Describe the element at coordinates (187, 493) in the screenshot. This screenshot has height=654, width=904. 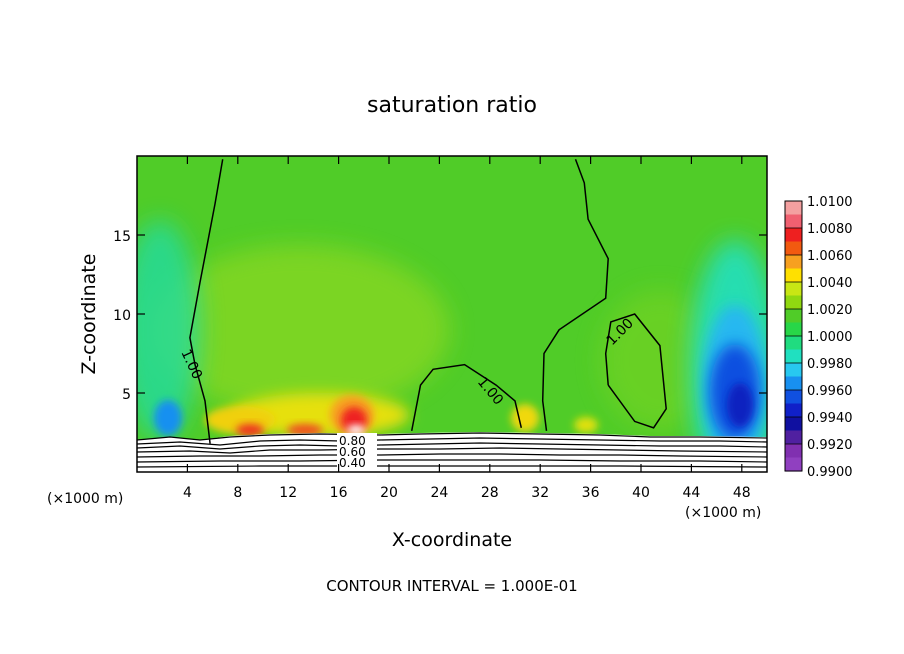
I see `x-tick-label: 4` at that location.